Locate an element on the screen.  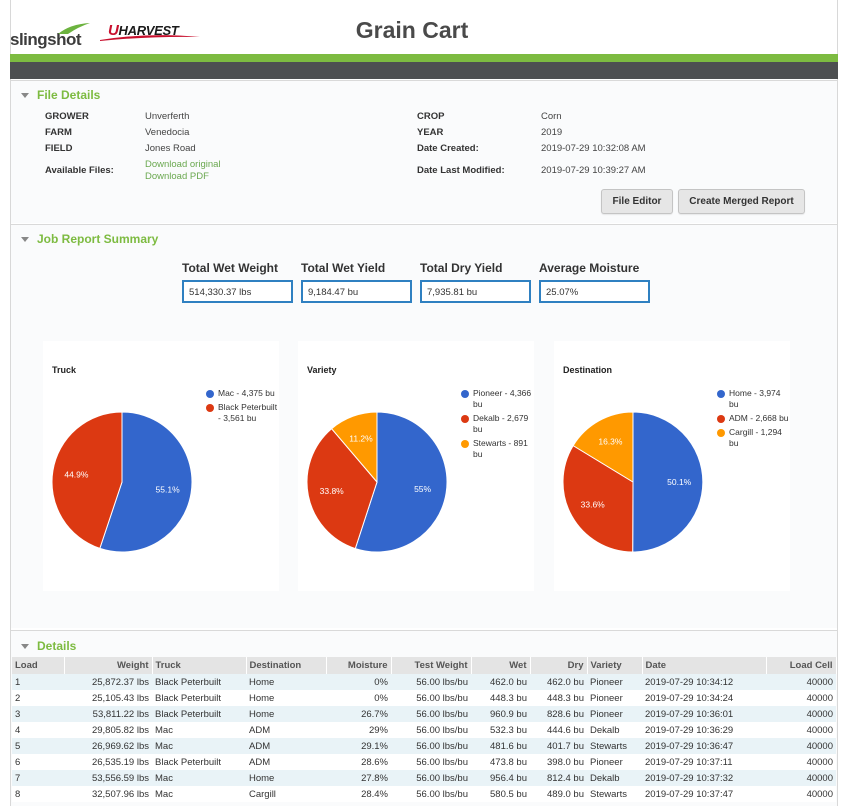
column-header-wet: Wet is located at coordinates (501, 665).